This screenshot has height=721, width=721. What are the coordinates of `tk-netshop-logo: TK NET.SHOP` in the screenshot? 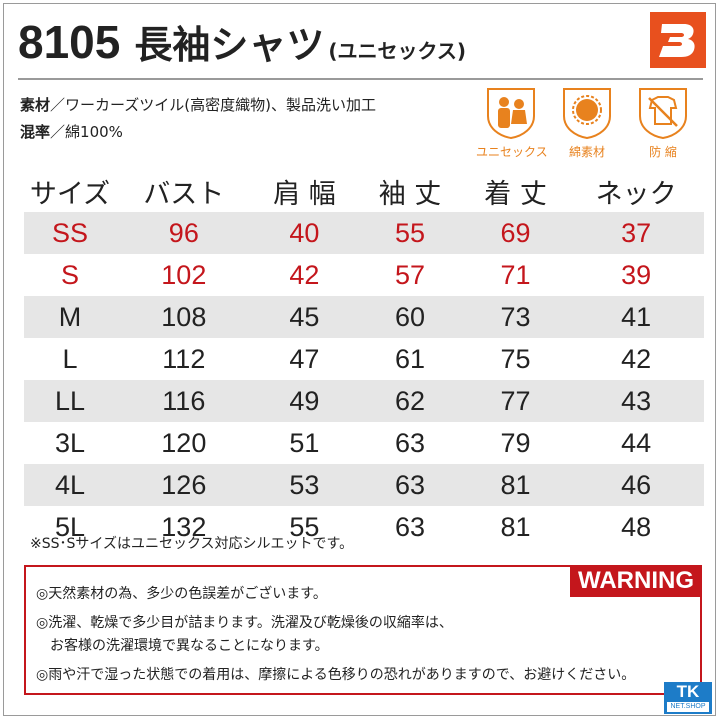 It's located at (688, 698).